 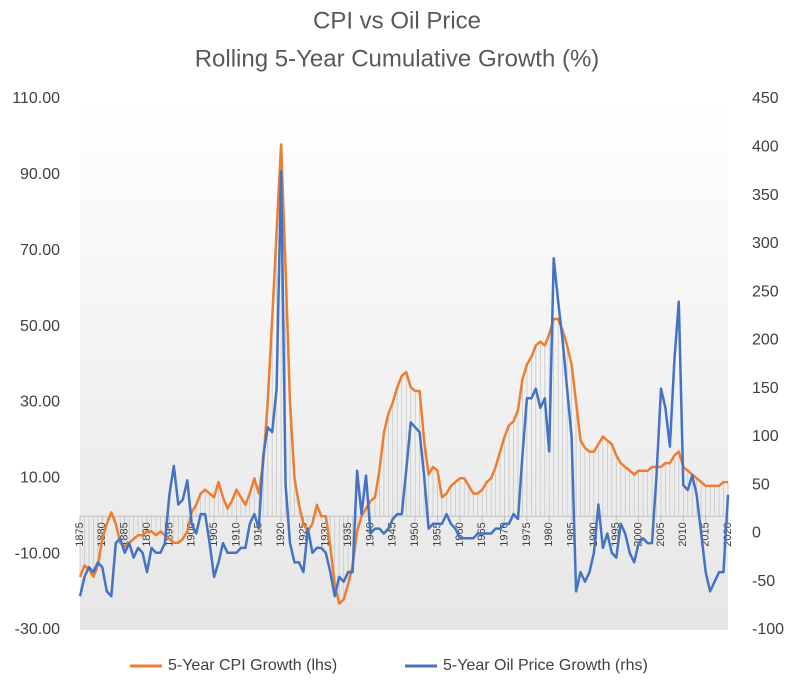 What do you see at coordinates (80, 534) in the screenshot?
I see `x-tick-label: 1875` at bounding box center [80, 534].